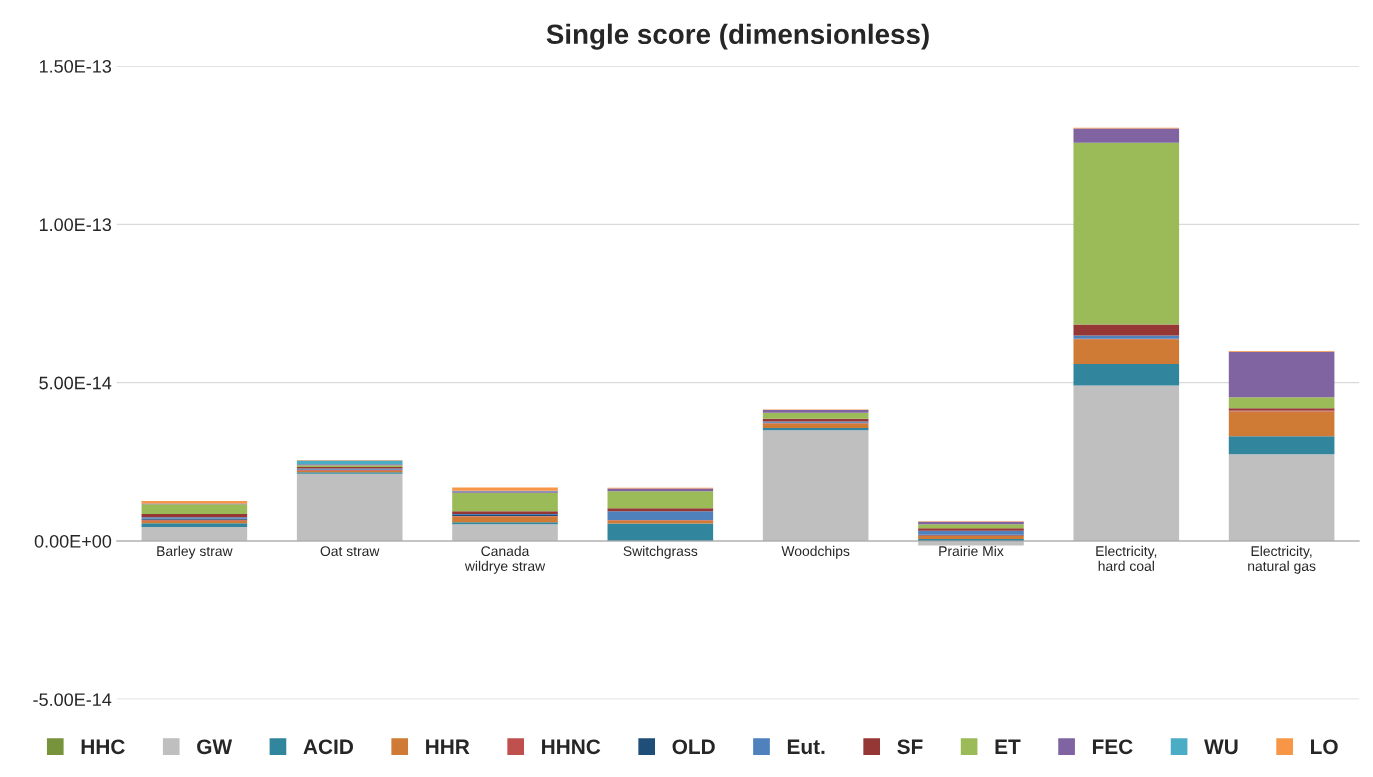 The width and height of the screenshot is (1373, 777). Describe the element at coordinates (660, 552) in the screenshot. I see `x-tick-label: Switchgrass` at that location.